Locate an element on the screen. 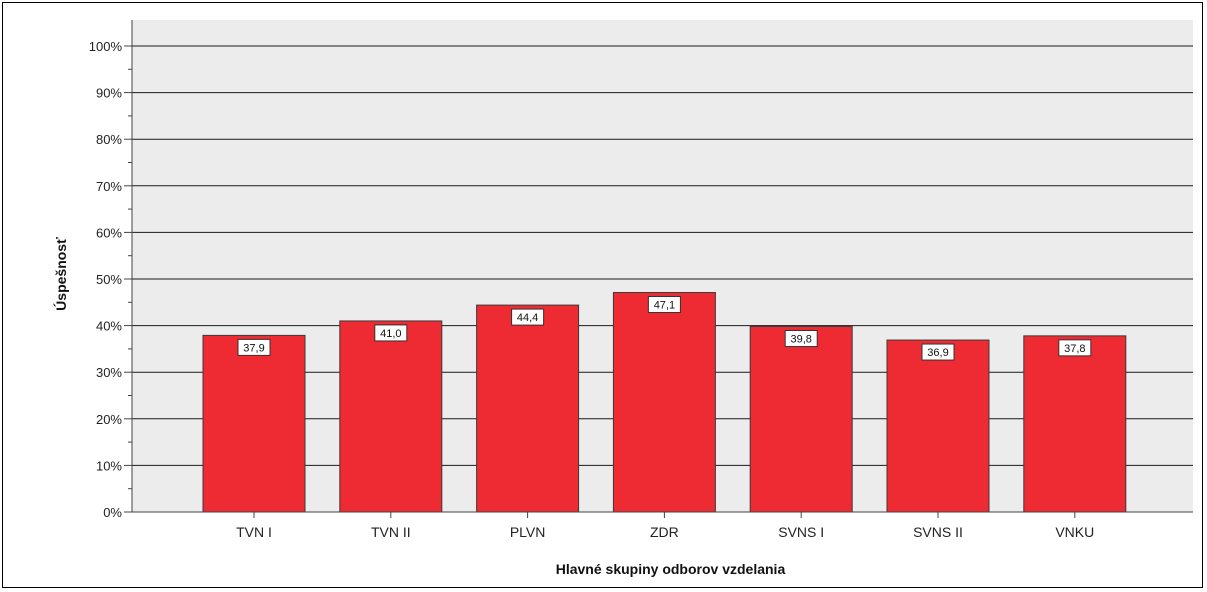  x-tick-label: SVNS I is located at coordinates (801, 532).